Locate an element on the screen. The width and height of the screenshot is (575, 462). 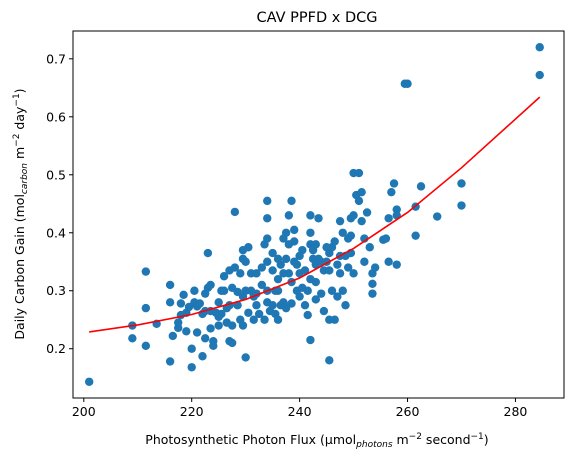
x-axis: 200 220 240 260 280 is located at coordinates (300, 408).